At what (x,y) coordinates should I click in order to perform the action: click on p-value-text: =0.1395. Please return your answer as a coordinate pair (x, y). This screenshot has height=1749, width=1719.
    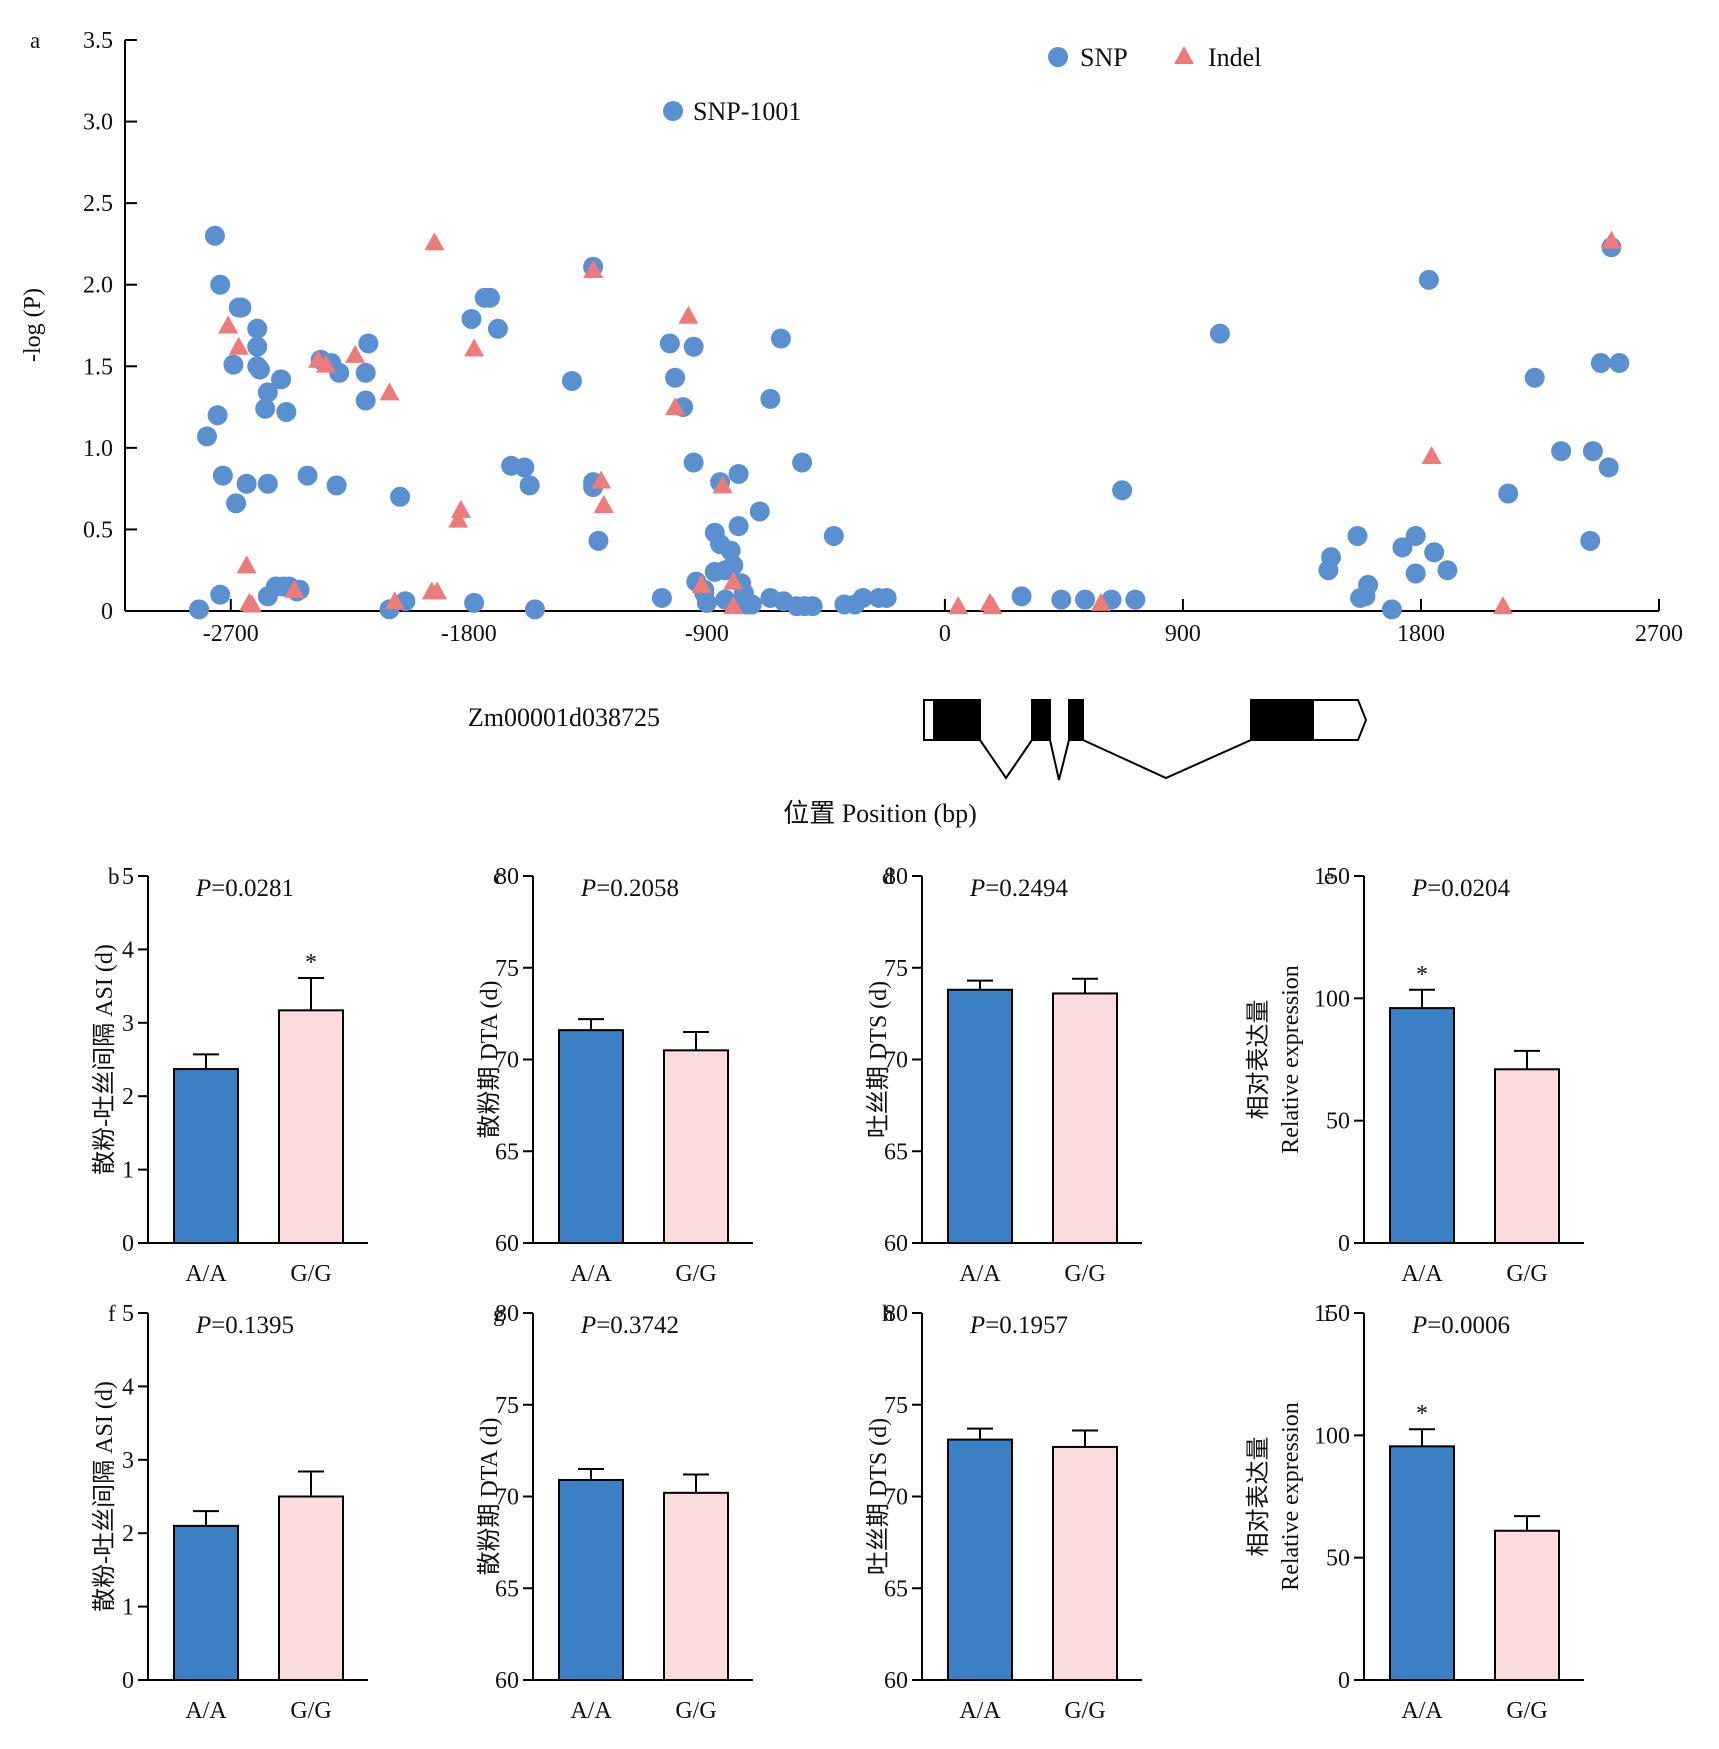
    Looking at the image, I should click on (252, 1325).